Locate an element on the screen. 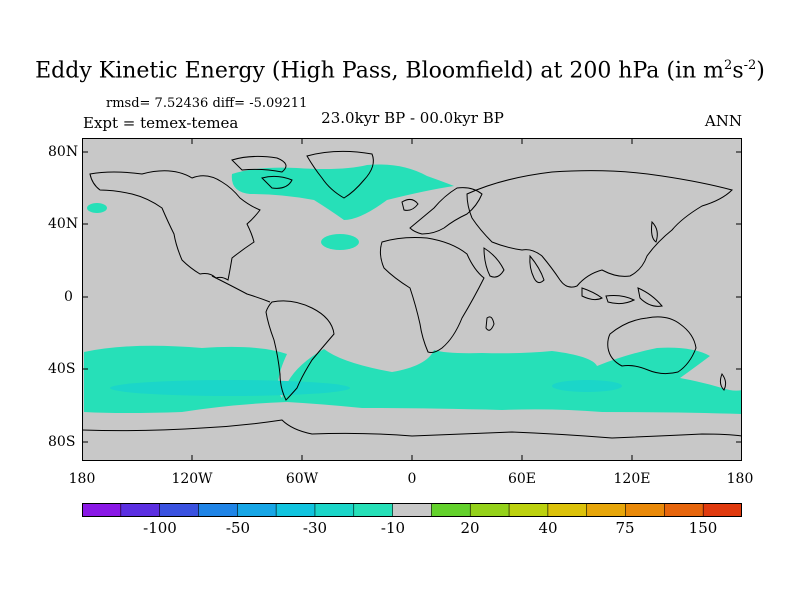 The width and height of the screenshot is (800, 600). lon-label-0: 0 is located at coordinates (412, 479).